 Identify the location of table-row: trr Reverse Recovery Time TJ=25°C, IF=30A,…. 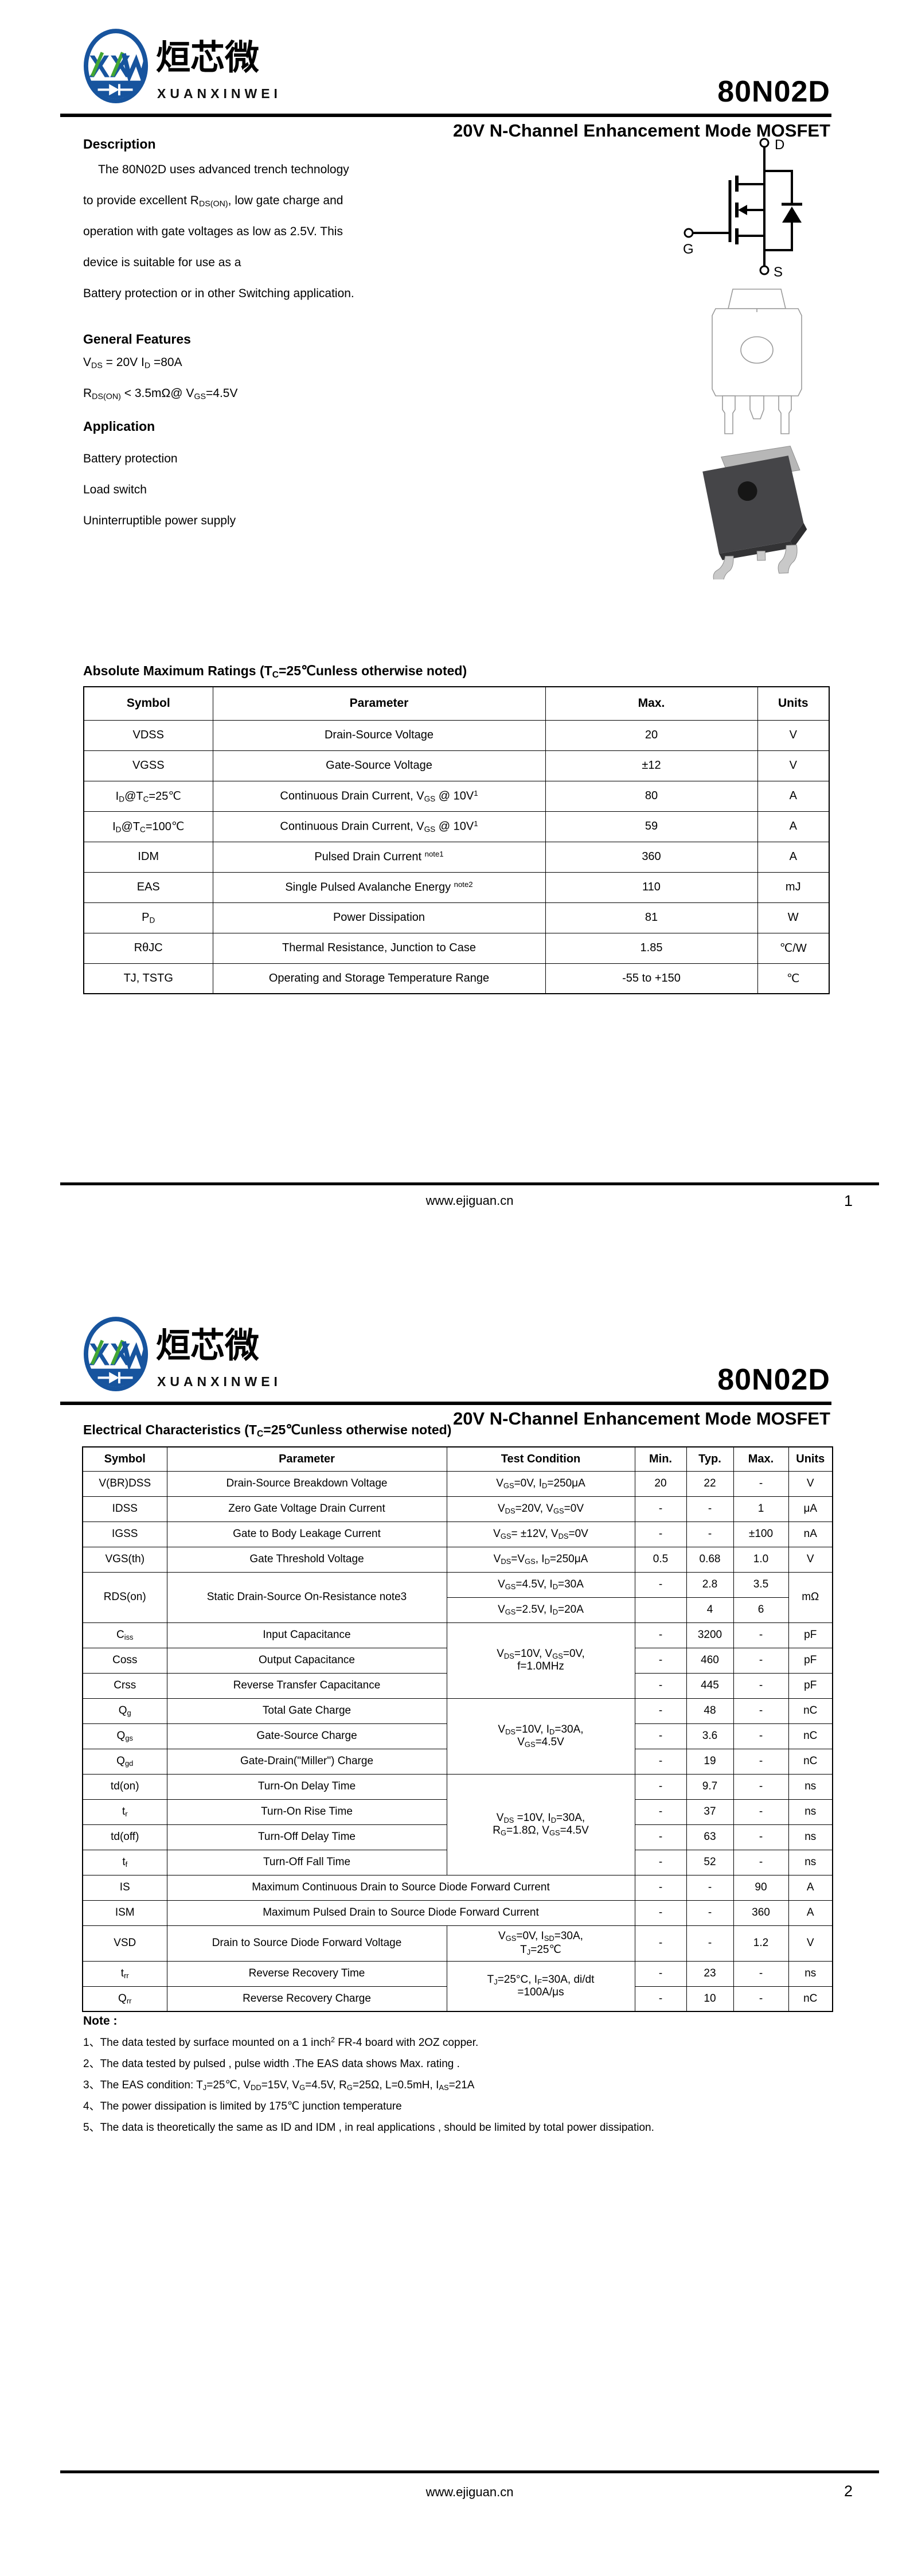
(457, 1986).